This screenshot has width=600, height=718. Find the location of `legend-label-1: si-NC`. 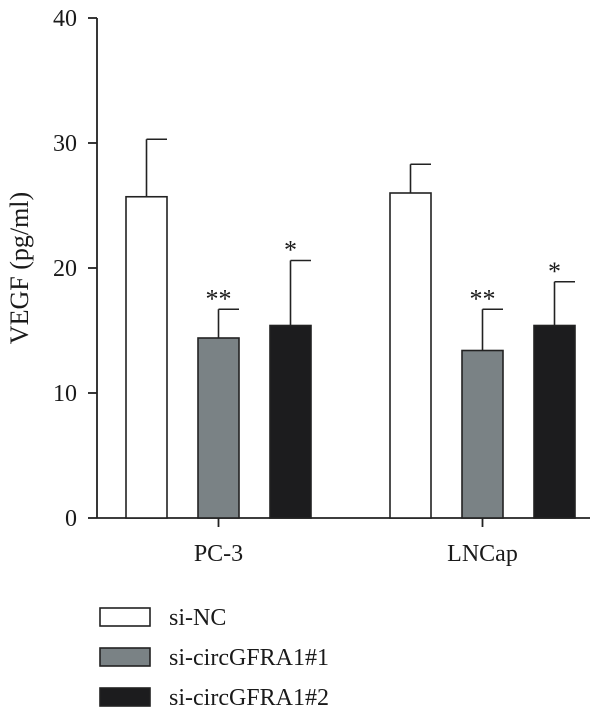

legend-label-1: si-NC is located at coordinates (197, 618).